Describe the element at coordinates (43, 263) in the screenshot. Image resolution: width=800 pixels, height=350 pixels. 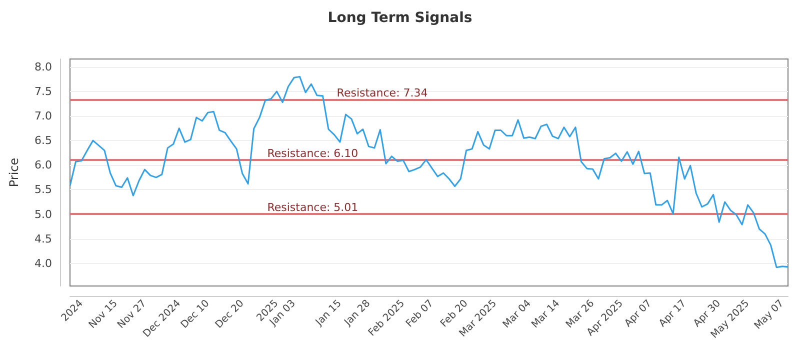
I see `y-tick-label: 4.0` at that location.